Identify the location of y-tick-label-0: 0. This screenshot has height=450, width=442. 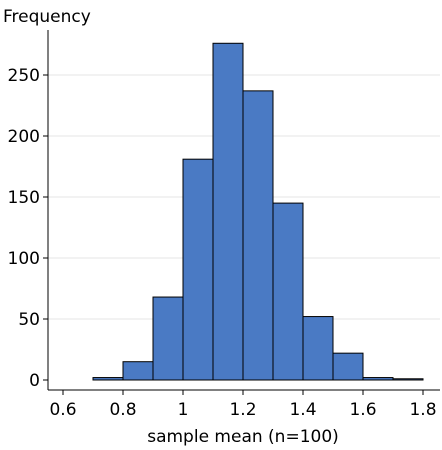
(34, 381).